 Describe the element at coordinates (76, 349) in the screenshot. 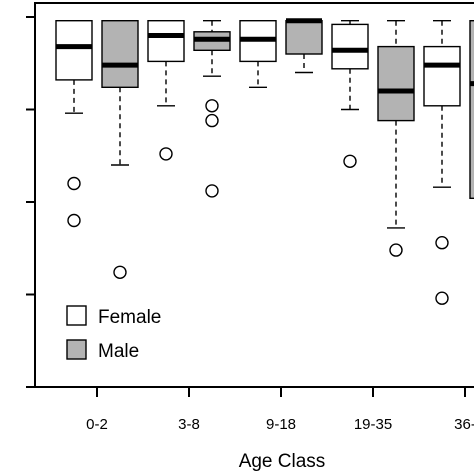

I see `legend-swatch-male` at that location.